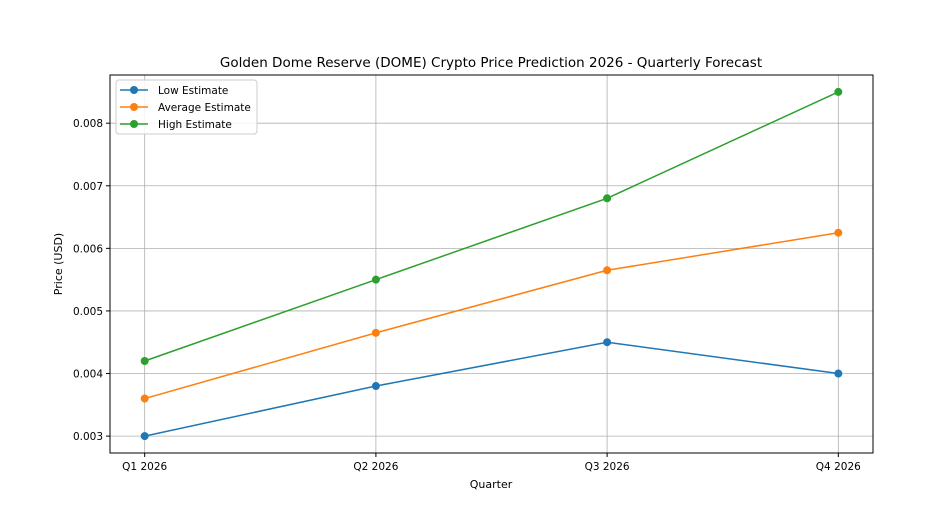  What do you see at coordinates (88, 249) in the screenshot?
I see `y-tick-label: 0.006` at bounding box center [88, 249].